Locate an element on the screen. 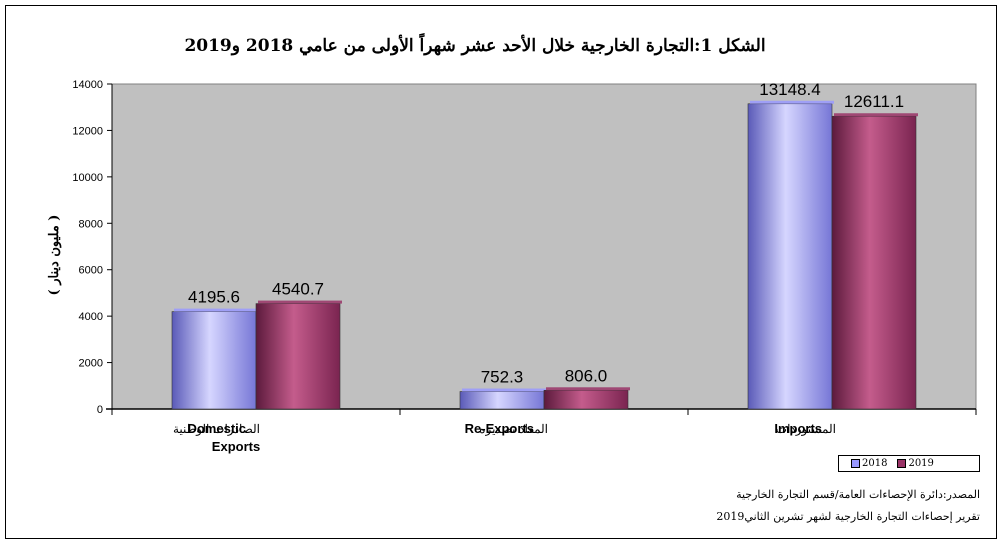 Image resolution: width=1004 pixels, height=547 pixels. legend-item-2019: 2019 is located at coordinates (915, 463).